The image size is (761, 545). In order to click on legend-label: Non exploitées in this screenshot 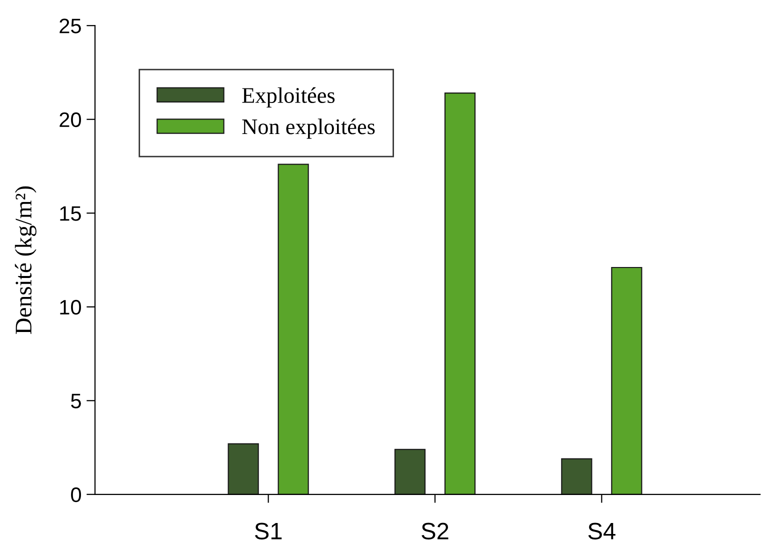, I will do `click(308, 128)`.